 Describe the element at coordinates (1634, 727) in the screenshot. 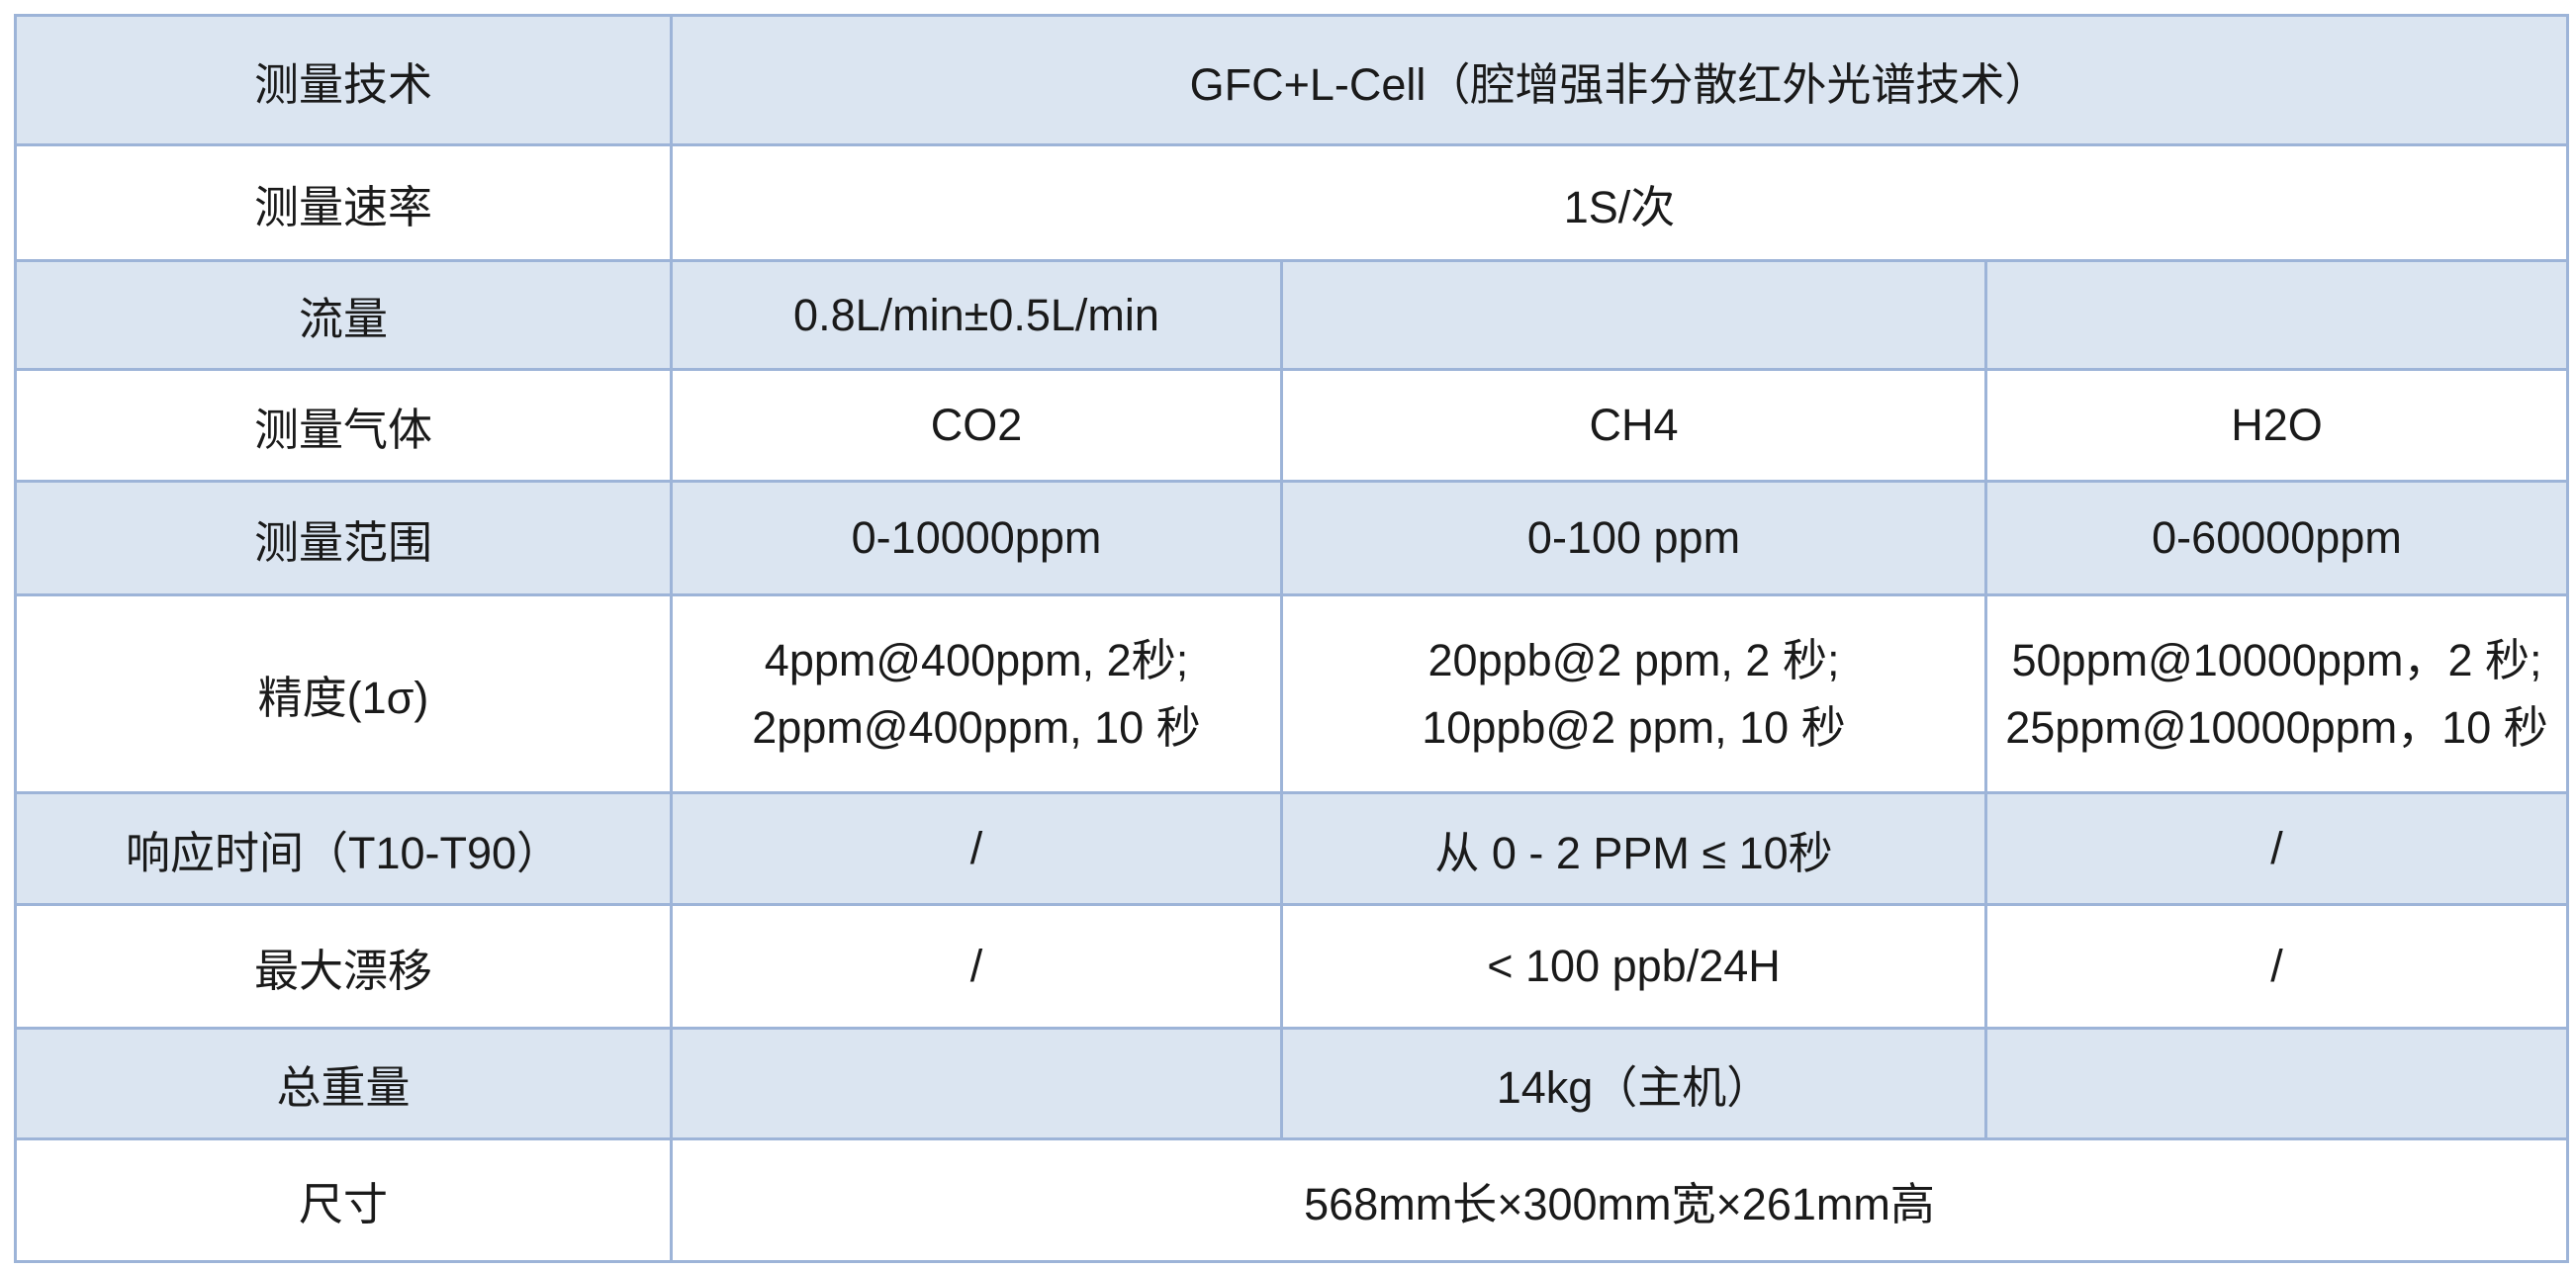

I see `precision-ch4-line-2: 10ppb@2 ppm, 10 秒` at that location.